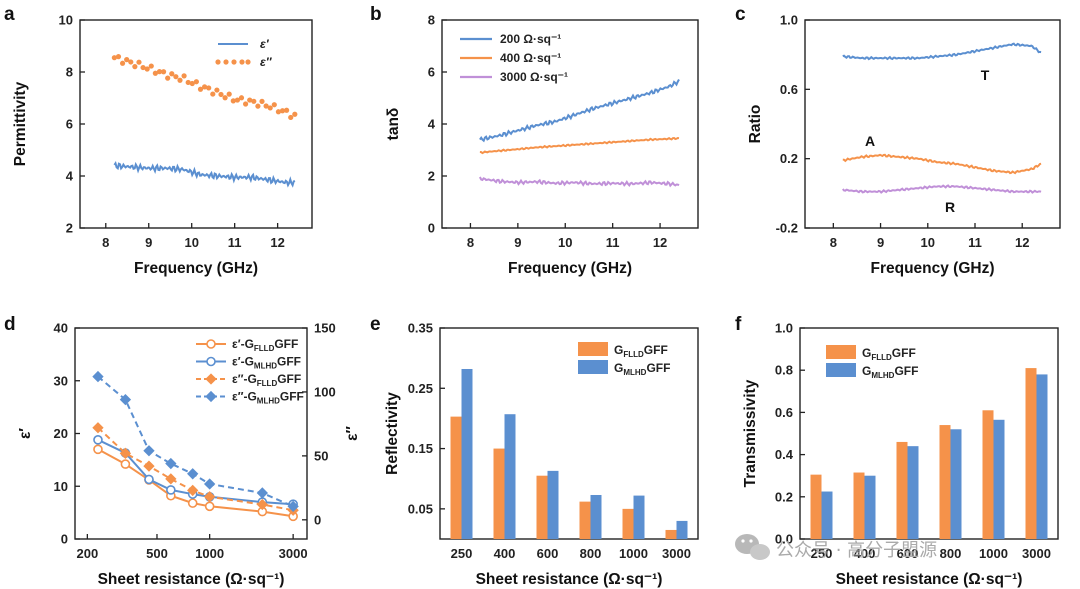 This screenshot has width=1080, height=589. Describe the element at coordinates (880, 242) in the screenshot. I see `x-tick-label: 9` at that location.